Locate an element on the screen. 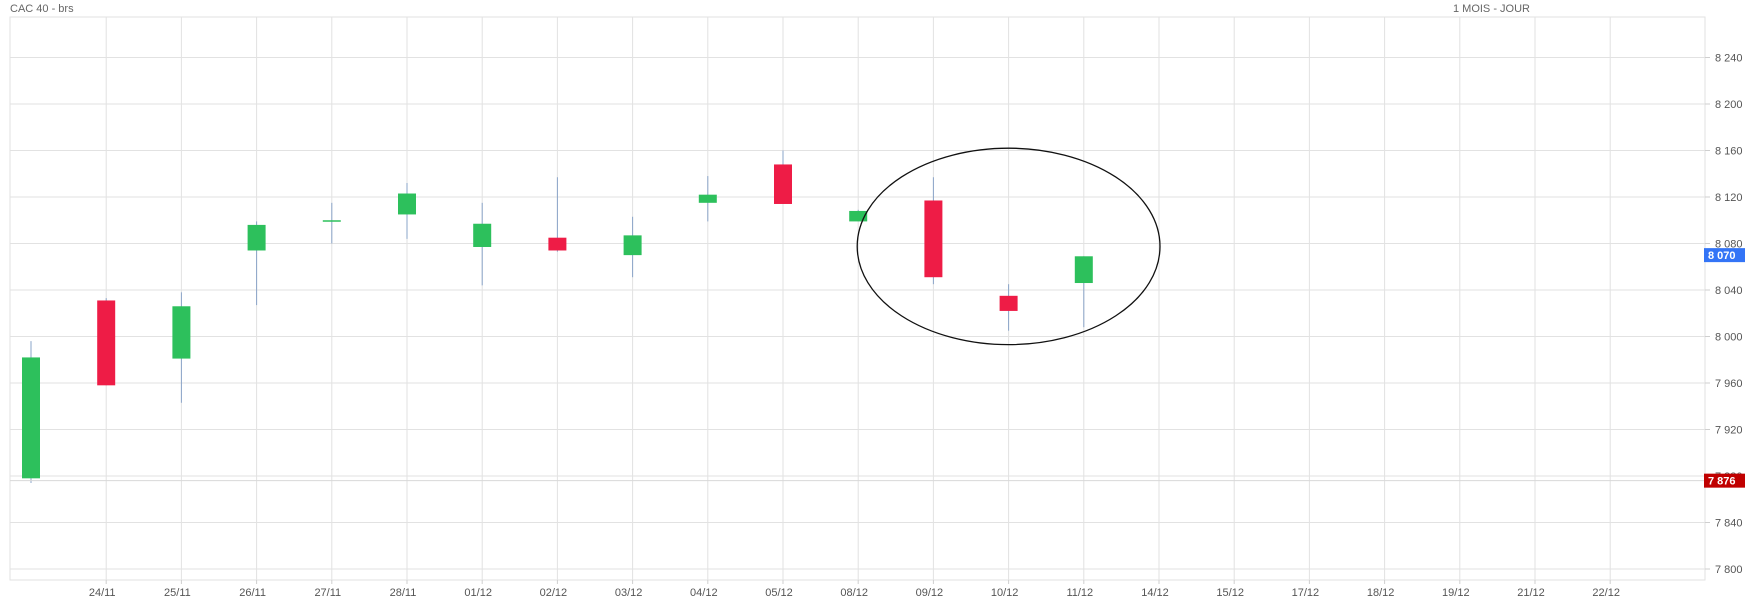 Image resolution: width=1748 pixels, height=603 pixels. price-badge-label: 8 070 is located at coordinates (1722, 256).